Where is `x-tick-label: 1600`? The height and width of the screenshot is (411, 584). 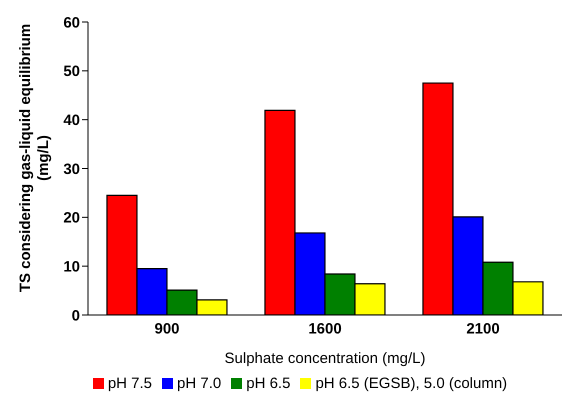 x-tick-label: 1600 is located at coordinates (325, 329).